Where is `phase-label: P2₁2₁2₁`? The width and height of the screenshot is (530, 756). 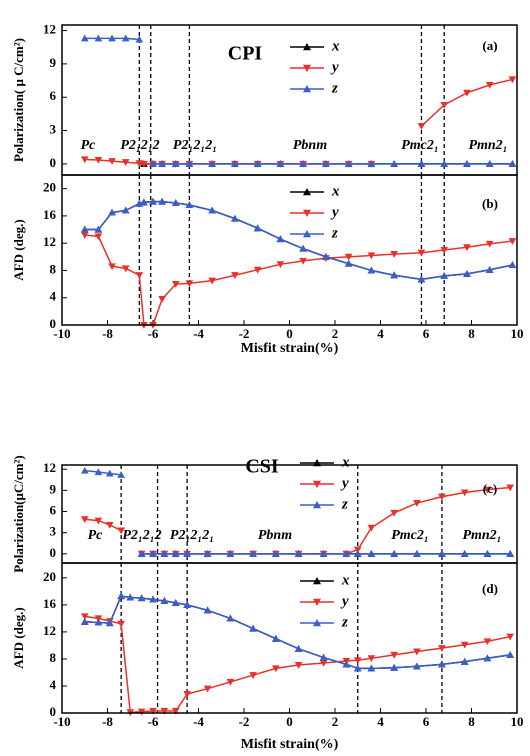 phase-label: P2₁2₁2₁ is located at coordinates (195, 145).